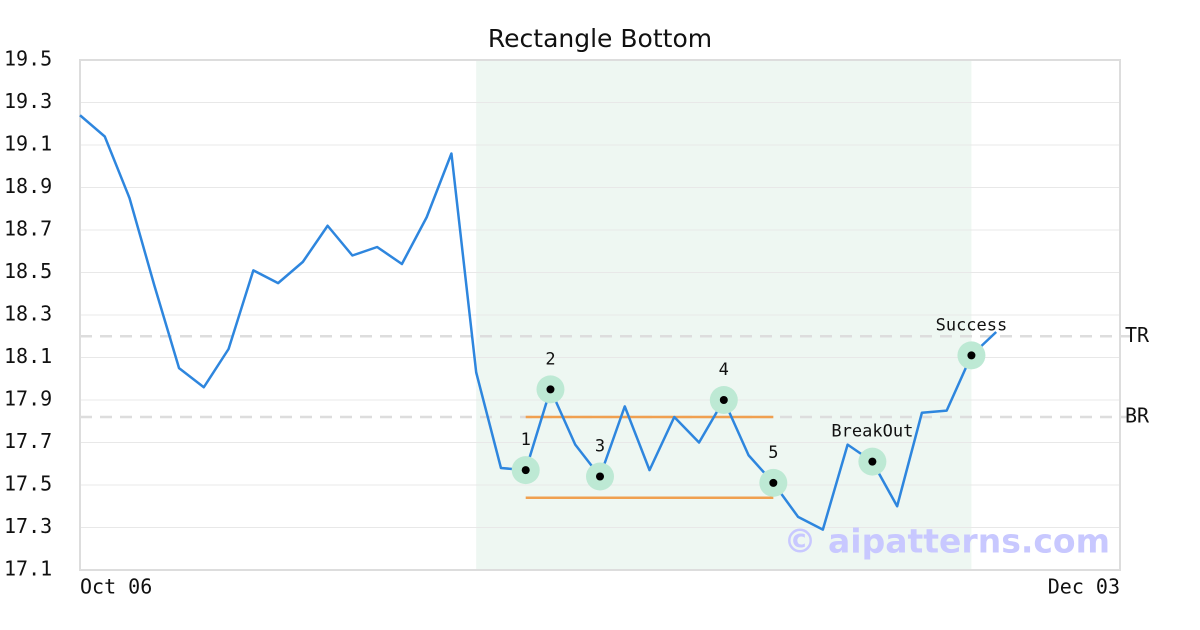  Describe the element at coordinates (28, 314) in the screenshot. I see `y-tick-label: 18.3` at that location.